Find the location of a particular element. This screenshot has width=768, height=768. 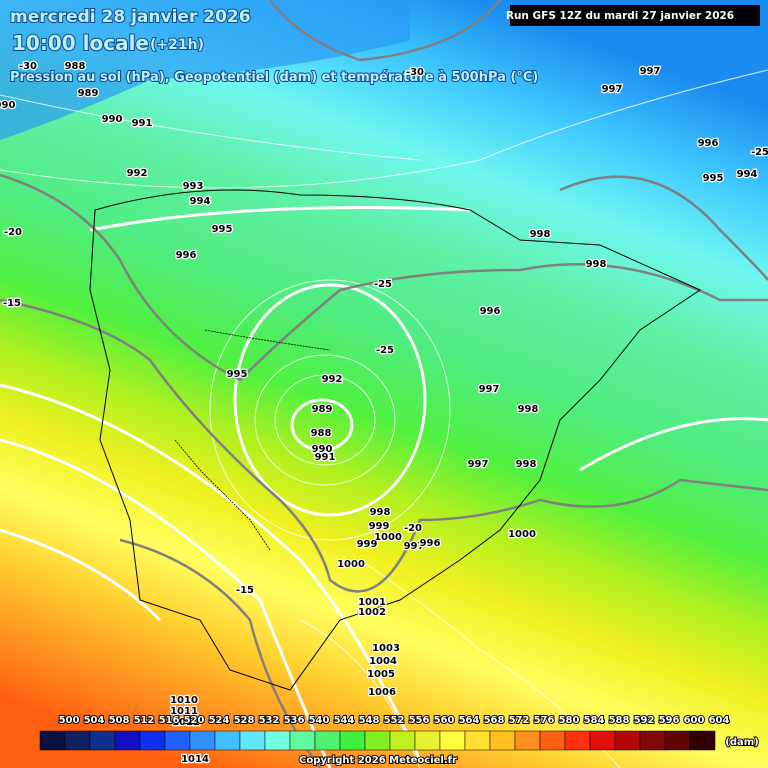

colorbar-label: 588 is located at coordinates (619, 720).